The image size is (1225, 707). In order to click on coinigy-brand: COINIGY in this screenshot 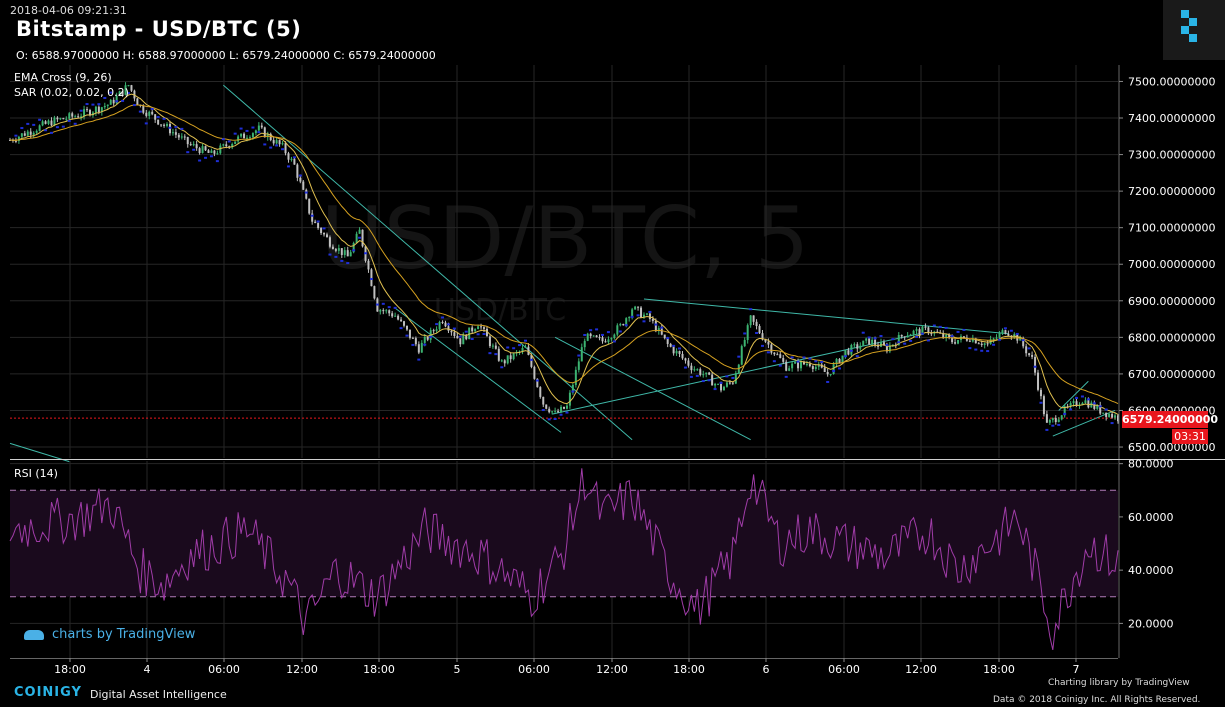, I will do `click(48, 692)`.